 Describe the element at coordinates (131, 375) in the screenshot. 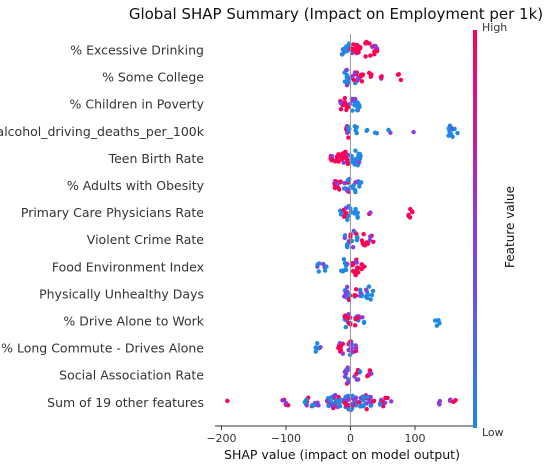

I see `feature-label: Social Association Rate` at that location.